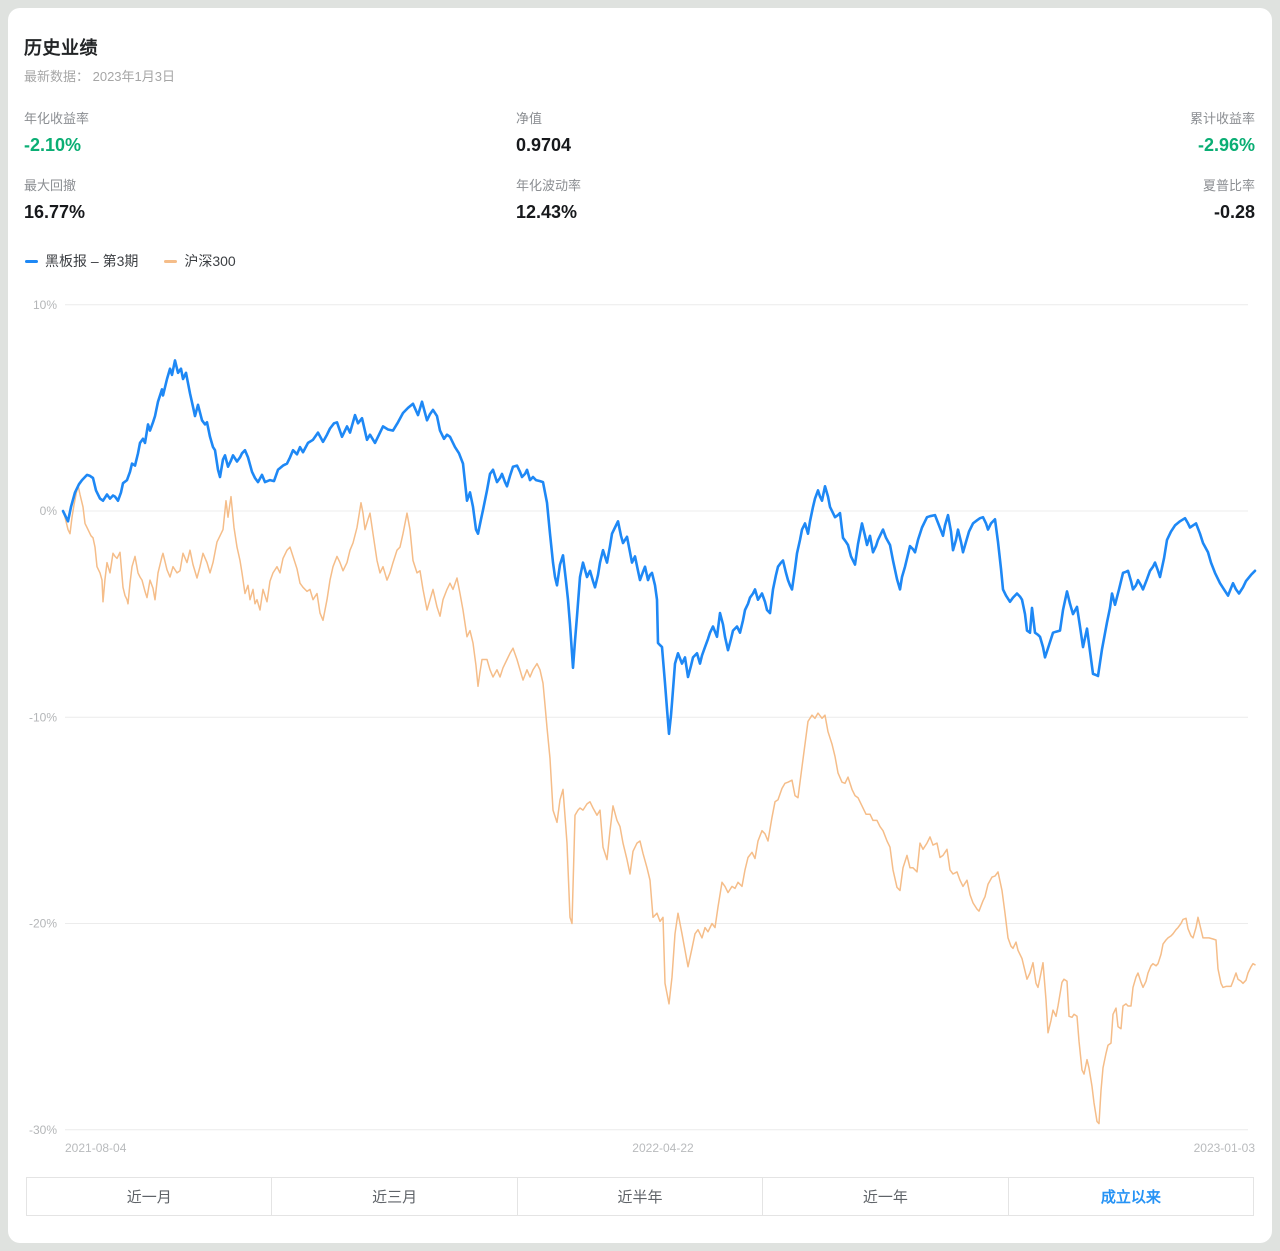  I want to click on stat-net-value: 净值 0.9704, so click(696, 132).